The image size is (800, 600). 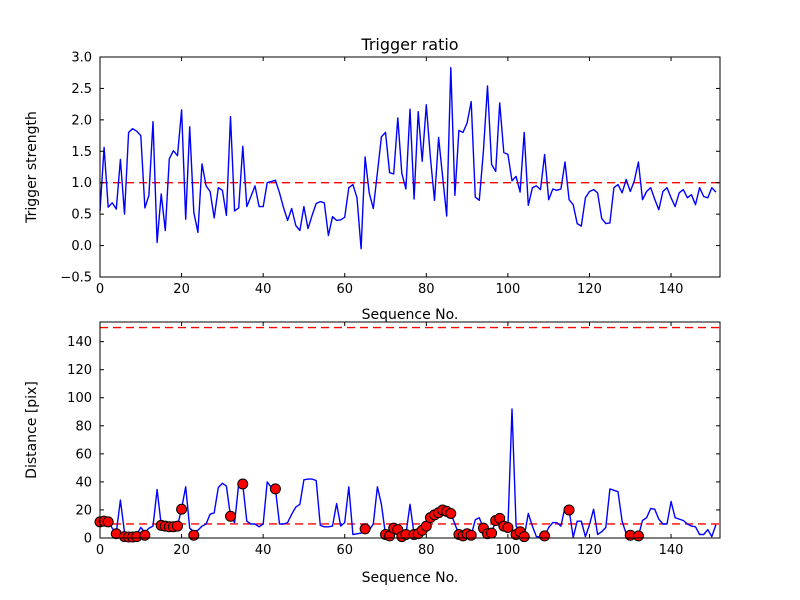 What do you see at coordinates (81, 183) in the screenshot?
I see `y-tick-label: 1.0` at bounding box center [81, 183].